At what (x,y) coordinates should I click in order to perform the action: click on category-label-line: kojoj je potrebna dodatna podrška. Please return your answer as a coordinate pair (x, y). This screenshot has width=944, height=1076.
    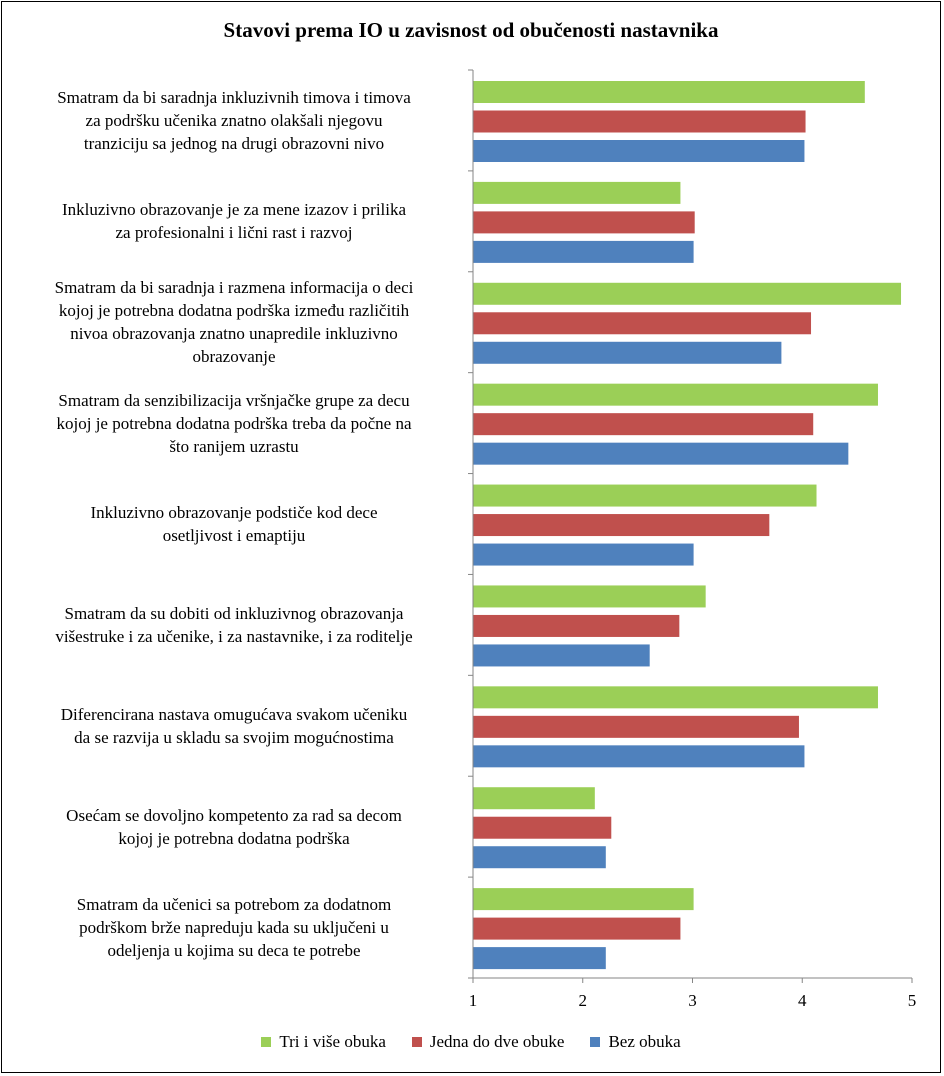
    Looking at the image, I should click on (234, 838).